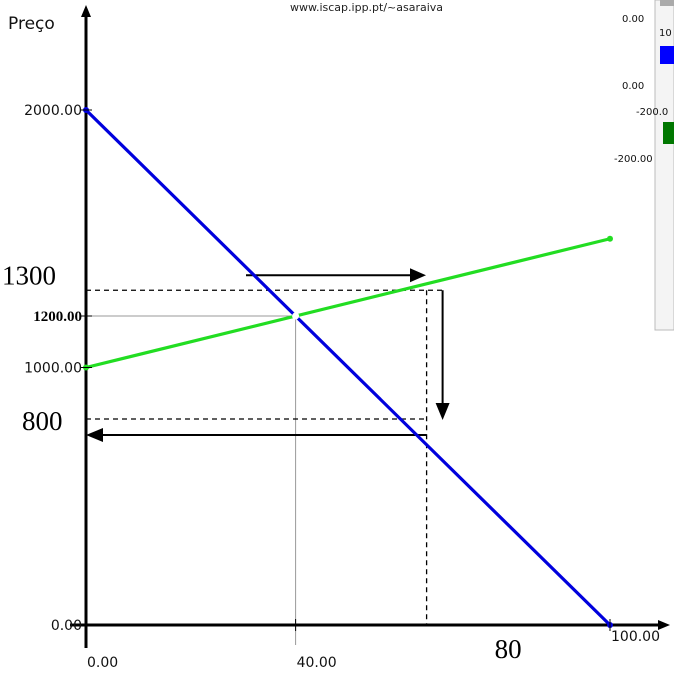 This screenshot has height=677, width=674. Describe the element at coordinates (57, 317) in the screenshot. I see `y-tick-label-2: 1200.00` at that location.